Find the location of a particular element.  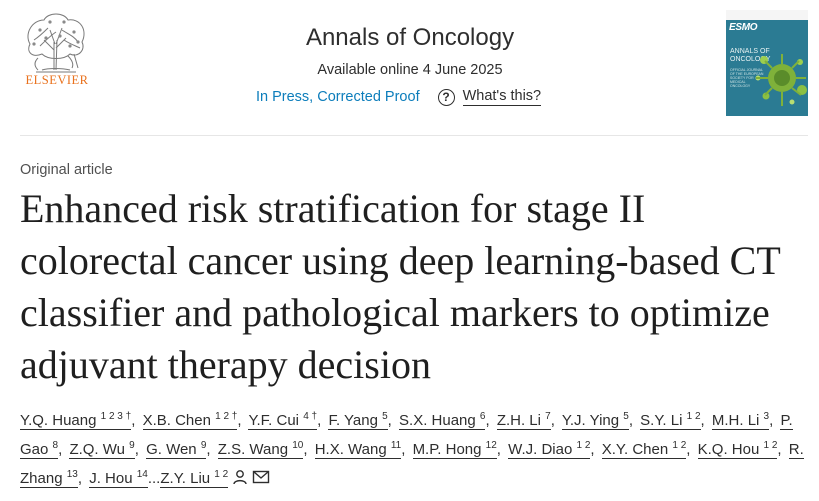

author-affiliation-marks: 4 † is located at coordinates (310, 416).